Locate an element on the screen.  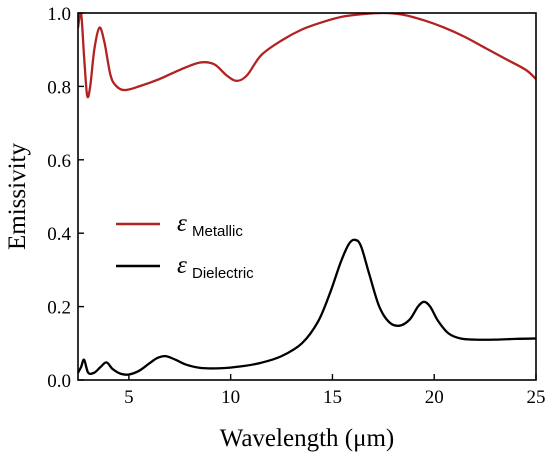
y-axis-title: Emissivity is located at coordinates (17, 196).